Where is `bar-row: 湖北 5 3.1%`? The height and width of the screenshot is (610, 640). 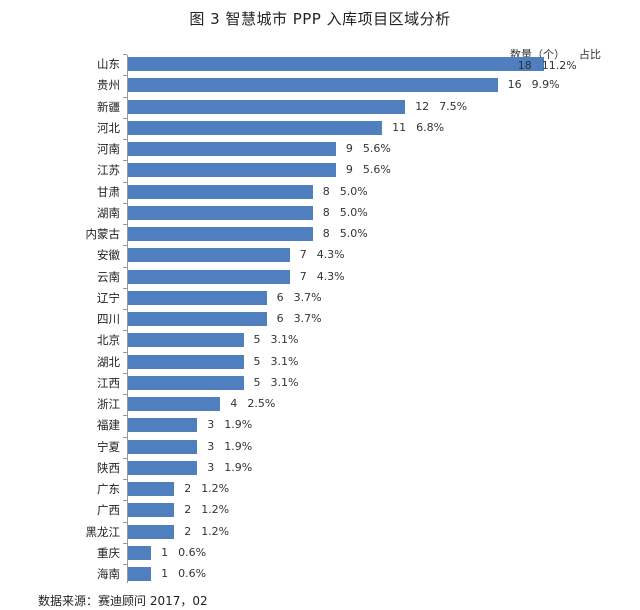
bar-row: 湖北 5 3.1% is located at coordinates (320, 362).